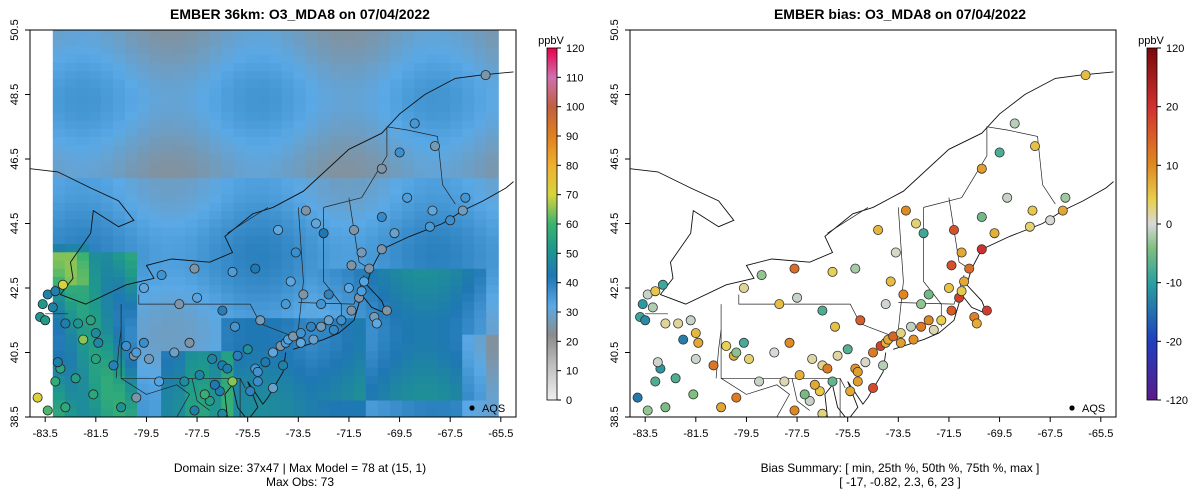  What do you see at coordinates (905, 210) in the screenshot?
I see `aqs-bias-marker` at bounding box center [905, 210].